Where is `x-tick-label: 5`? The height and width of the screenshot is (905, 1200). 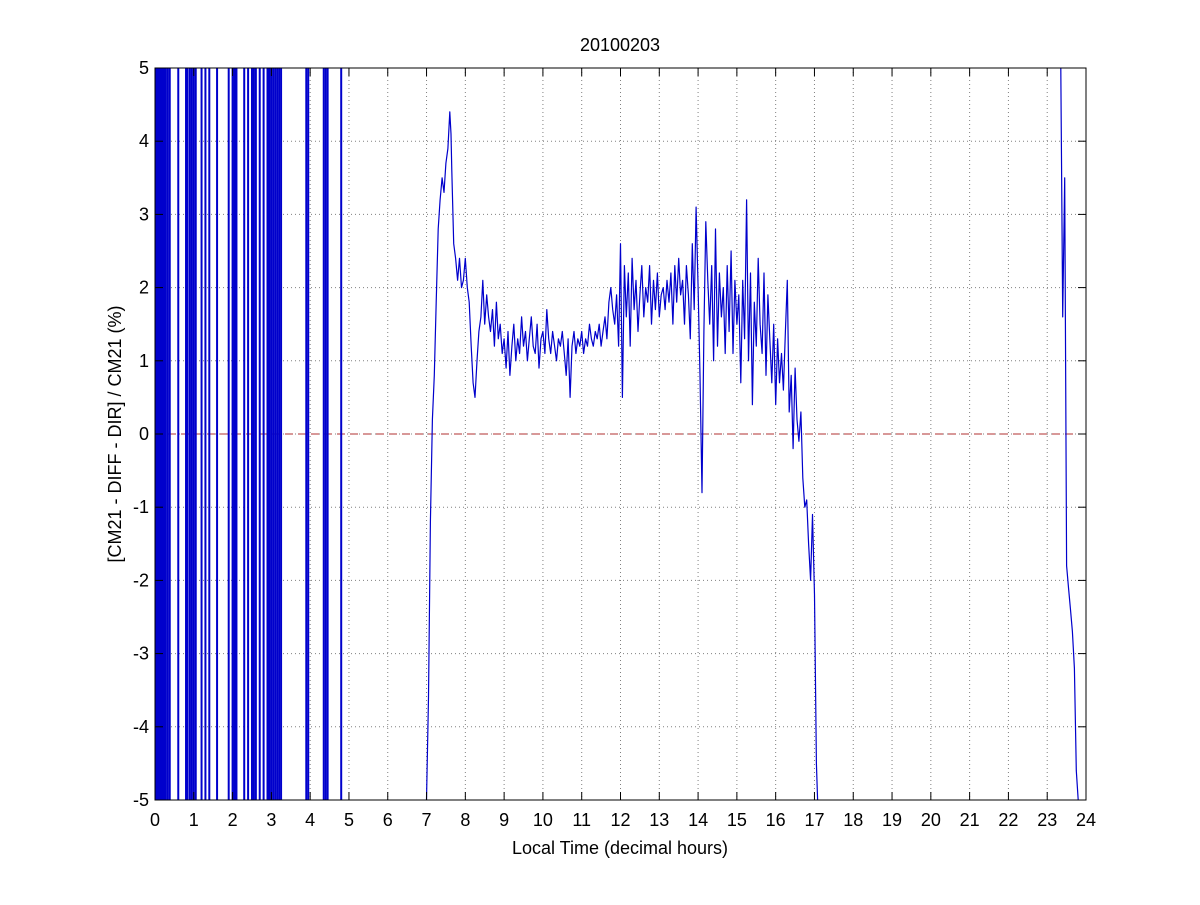
x-tick-label: 5 is located at coordinates (349, 820).